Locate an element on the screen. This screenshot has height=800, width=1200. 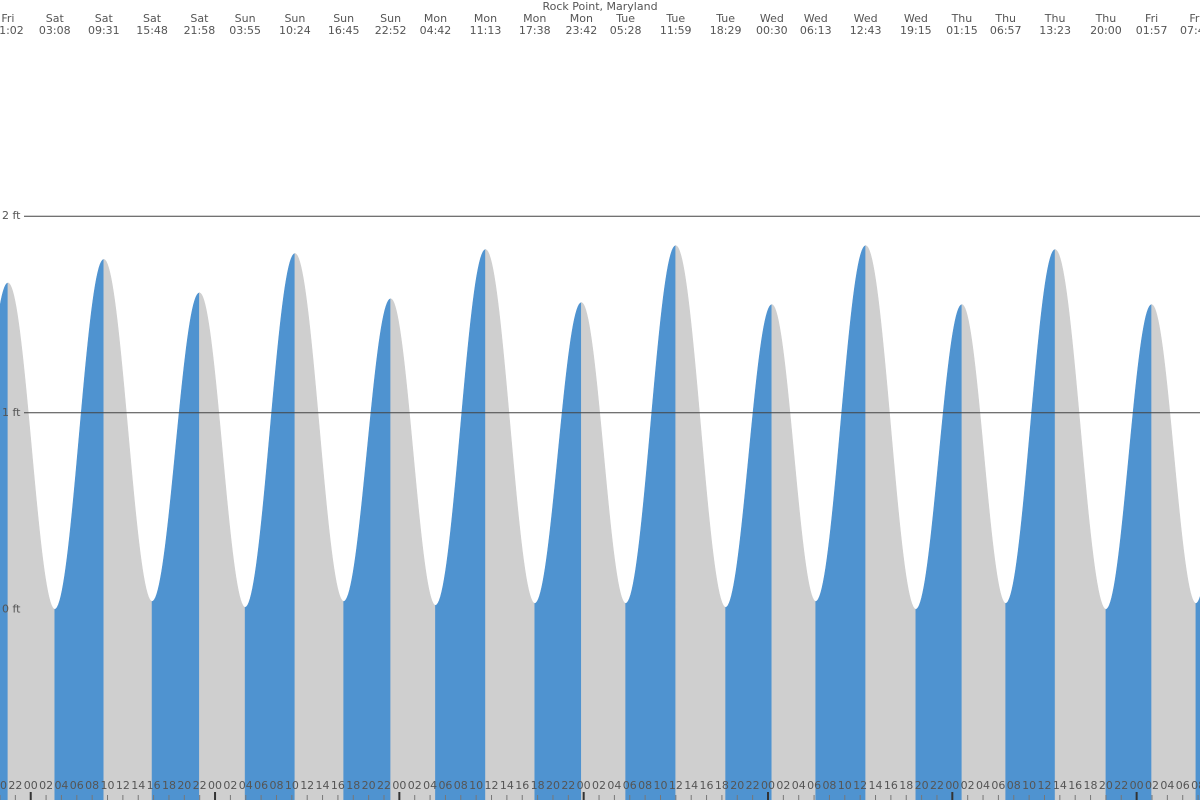
extreme-time: 13:23 is located at coordinates (1055, 30).